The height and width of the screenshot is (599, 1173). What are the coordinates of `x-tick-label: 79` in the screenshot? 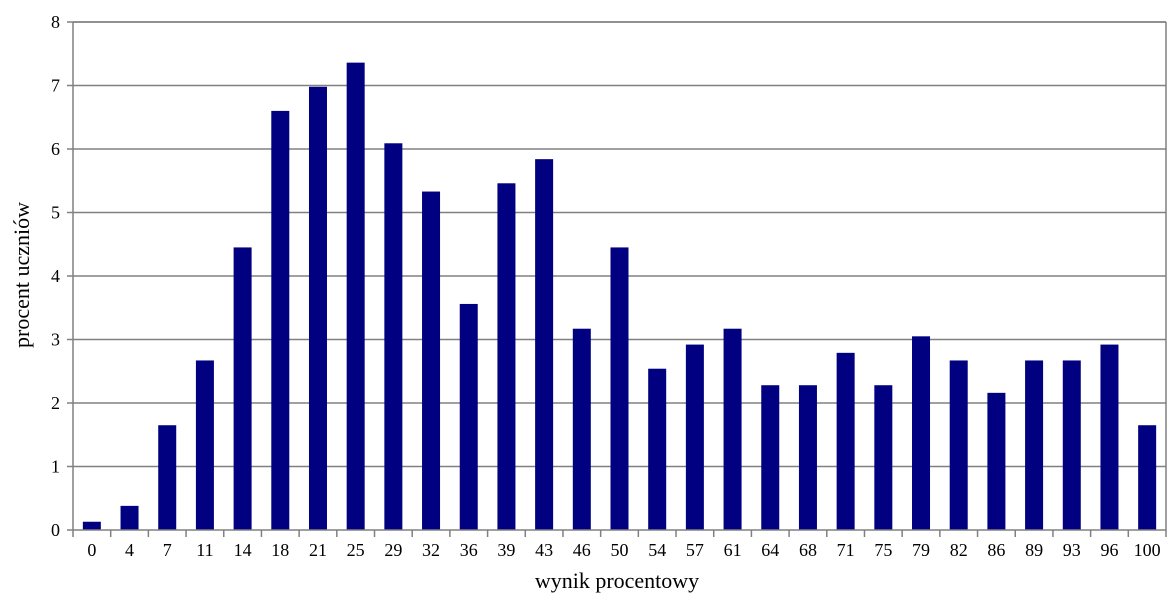 It's located at (921, 550).